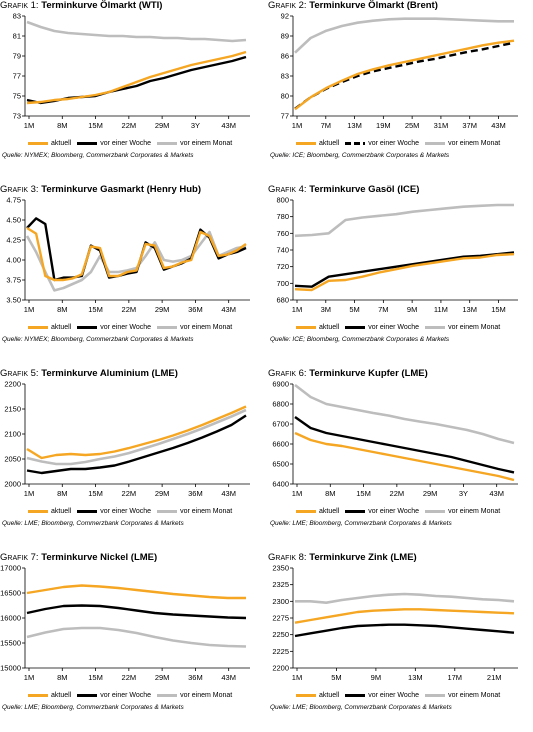 The width and height of the screenshot is (533, 732). What do you see at coordinates (12, 459) in the screenshot?
I see `y-tick-label: 2050` at bounding box center [12, 459].